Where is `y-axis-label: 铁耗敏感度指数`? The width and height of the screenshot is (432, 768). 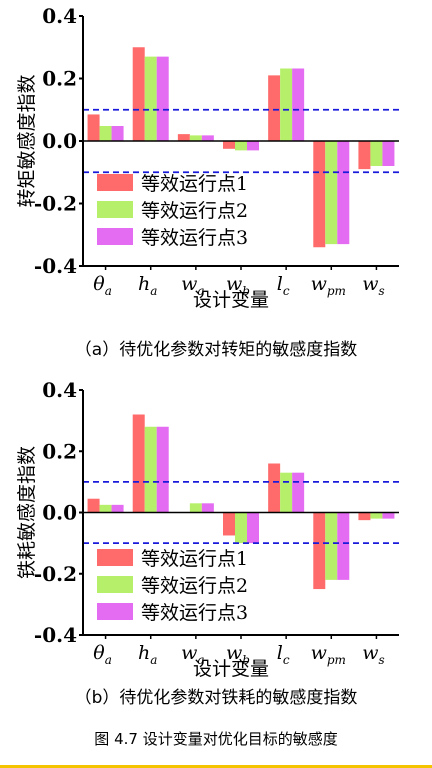
y-axis-label: 铁耗敏感度指数 is located at coordinates (27, 512).